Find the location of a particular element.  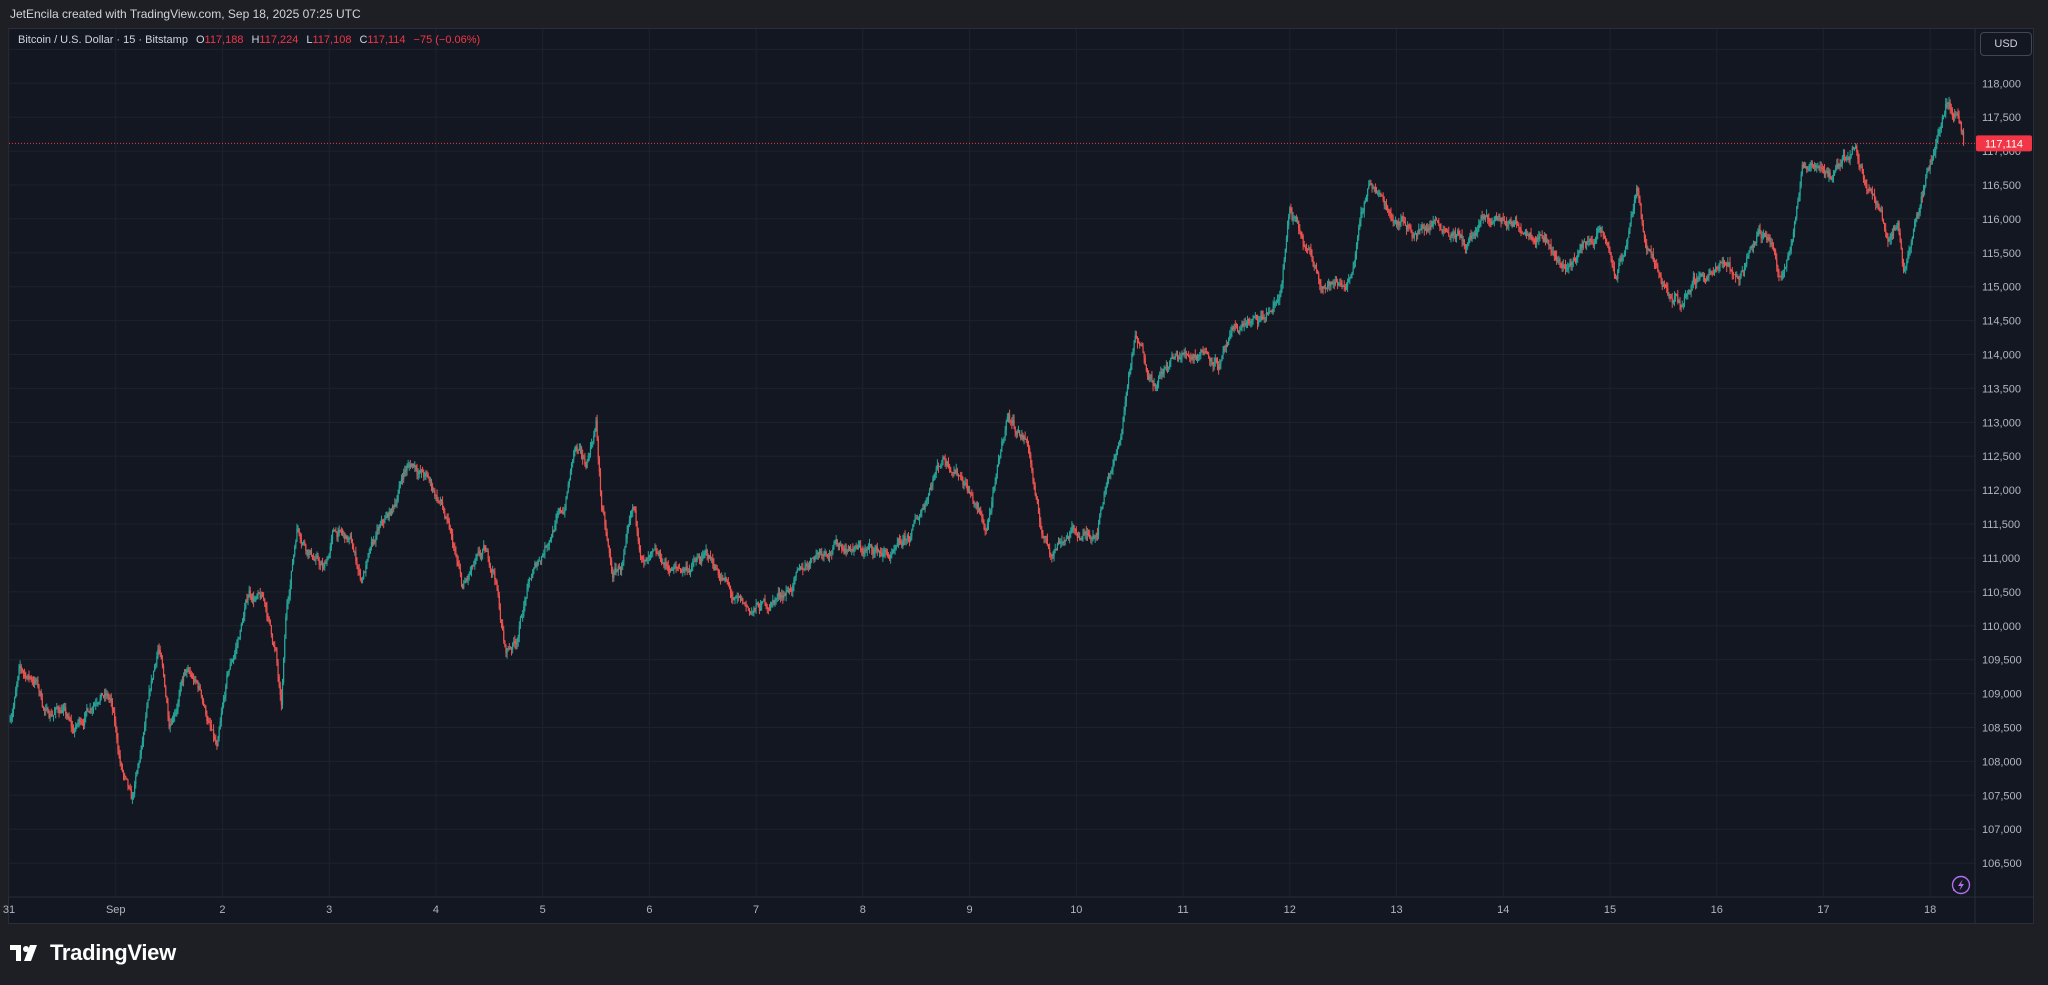

symbol-description: Bitcoin / U.S. Dollar · 15 · Bitstamp is located at coordinates (103, 40).